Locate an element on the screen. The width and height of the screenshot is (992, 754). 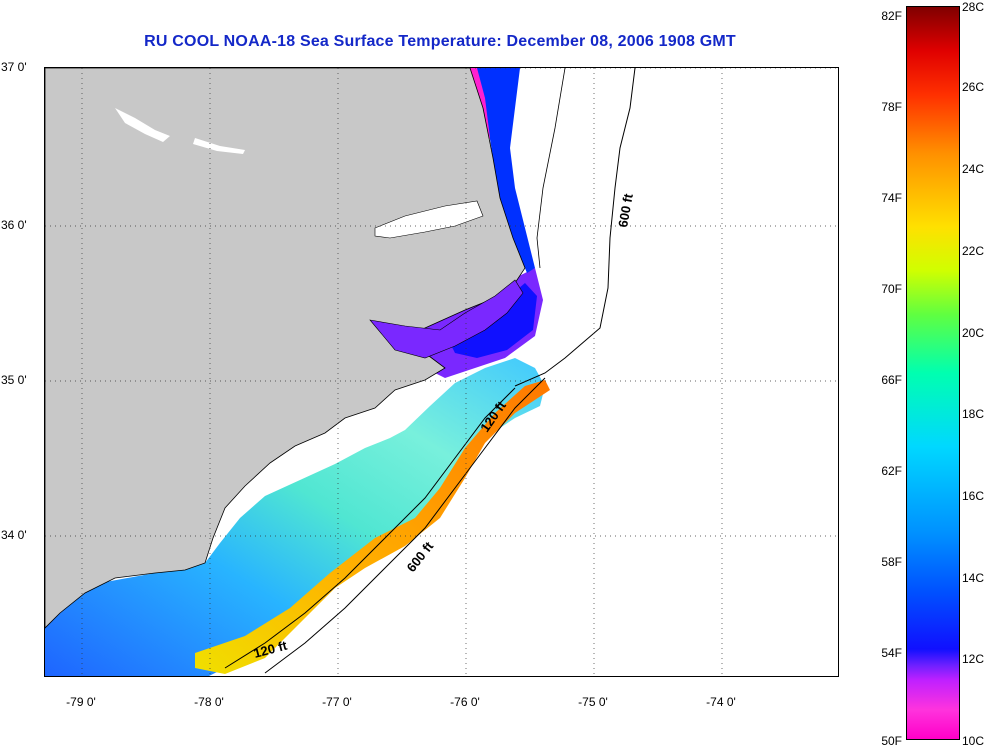
river-water is located at coordinates (219, 146).